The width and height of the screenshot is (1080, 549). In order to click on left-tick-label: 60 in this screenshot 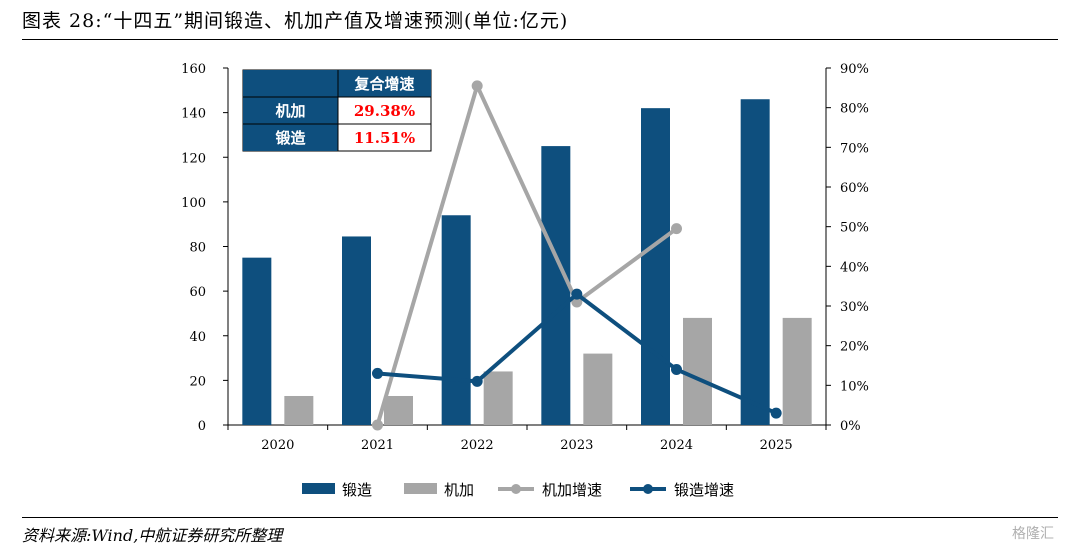, I will do `click(197, 292)`.